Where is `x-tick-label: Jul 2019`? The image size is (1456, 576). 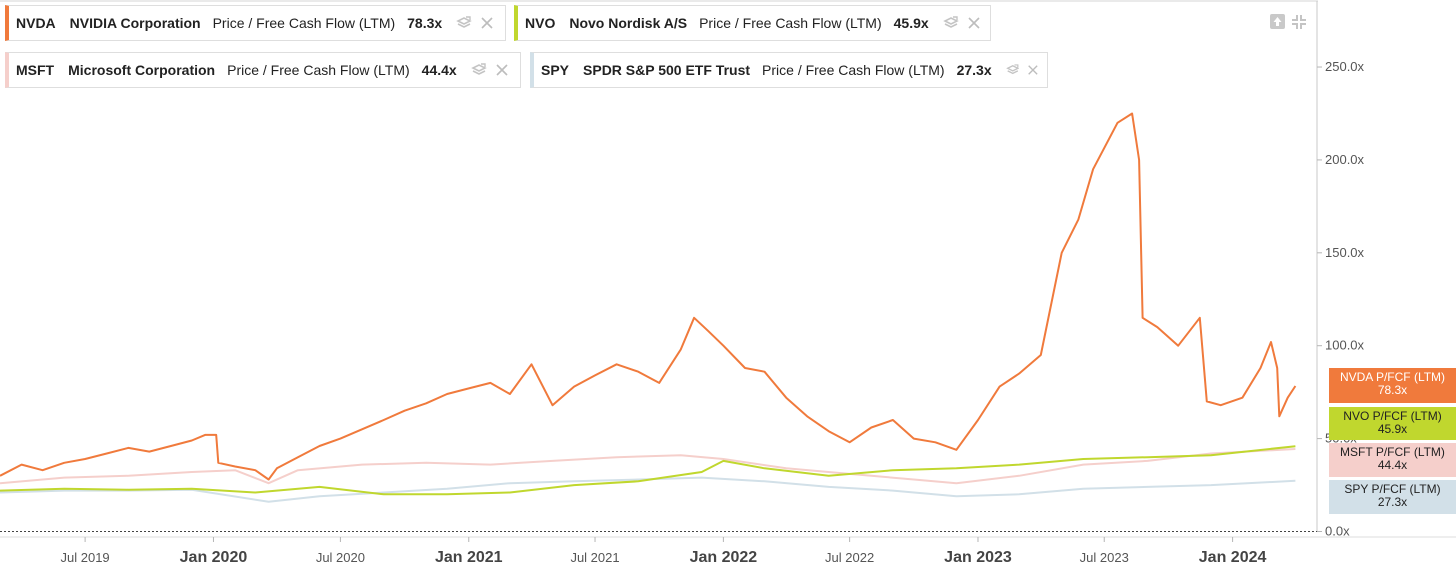 x-tick-label: Jul 2019 is located at coordinates (85, 557).